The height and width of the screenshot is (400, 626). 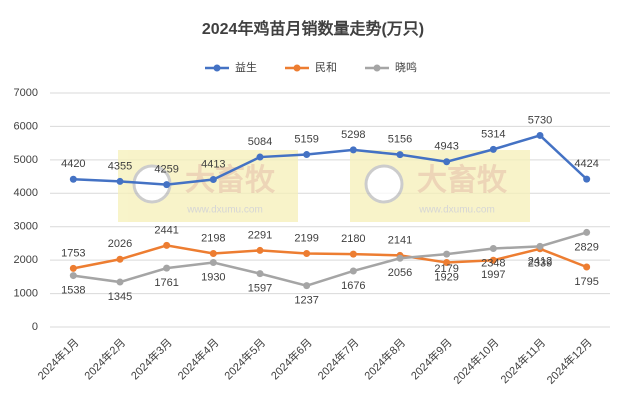 What do you see at coordinates (384, 184) in the screenshot?
I see `watermark-logo` at bounding box center [384, 184].